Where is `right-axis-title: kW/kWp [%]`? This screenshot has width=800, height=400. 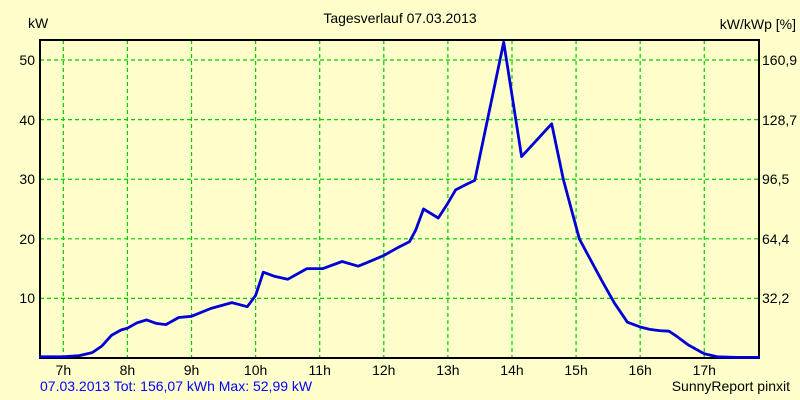 right-axis-title: kW/kWp [%] is located at coordinates (757, 24).